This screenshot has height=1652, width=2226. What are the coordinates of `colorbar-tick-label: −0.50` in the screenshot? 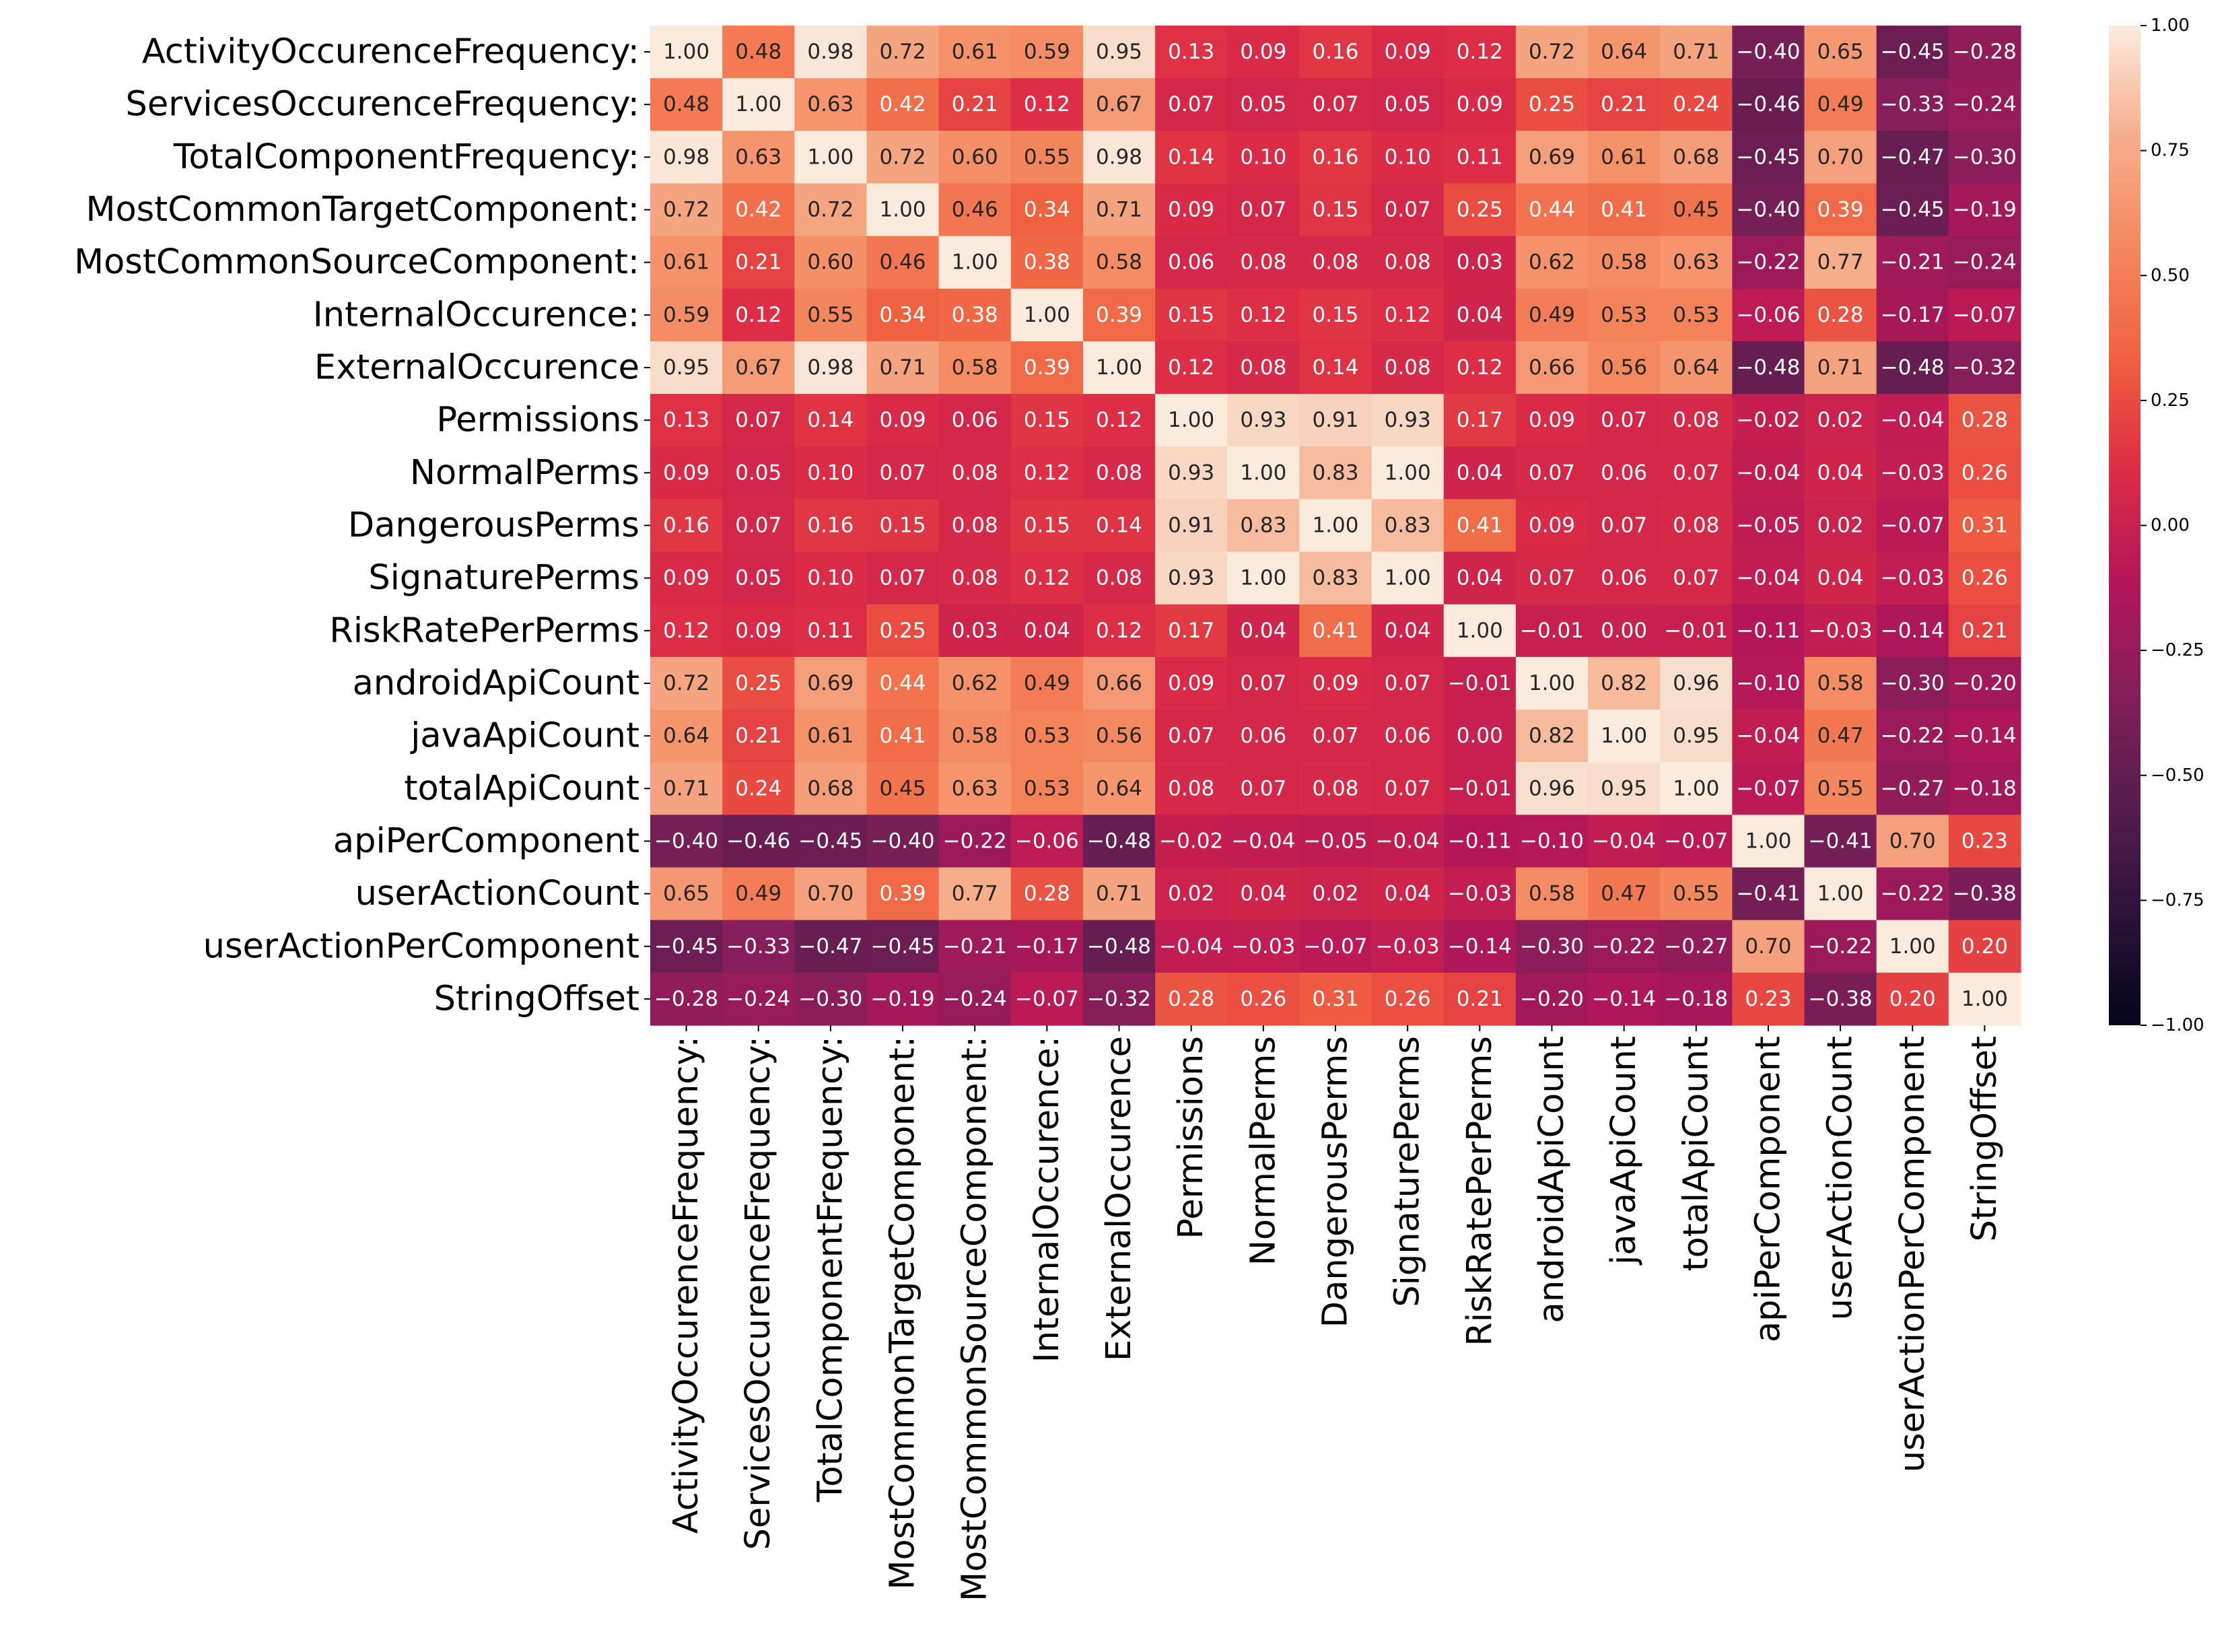 It's located at (2177, 775).